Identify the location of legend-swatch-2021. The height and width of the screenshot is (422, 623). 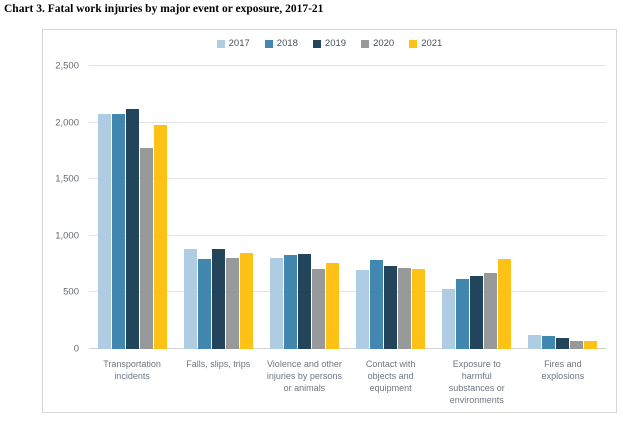
(413, 43).